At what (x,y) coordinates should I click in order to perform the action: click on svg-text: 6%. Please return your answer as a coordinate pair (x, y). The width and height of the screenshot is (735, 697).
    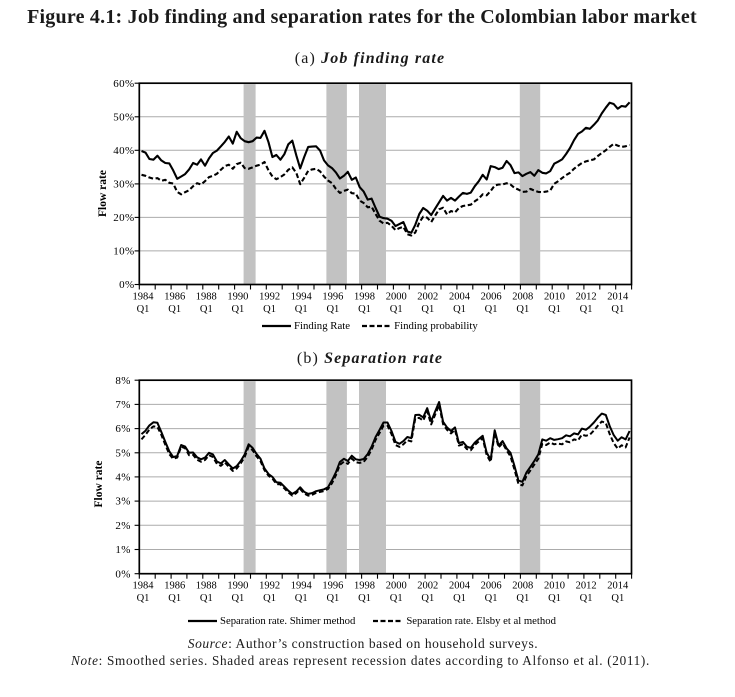
    Looking at the image, I should click on (122, 429).